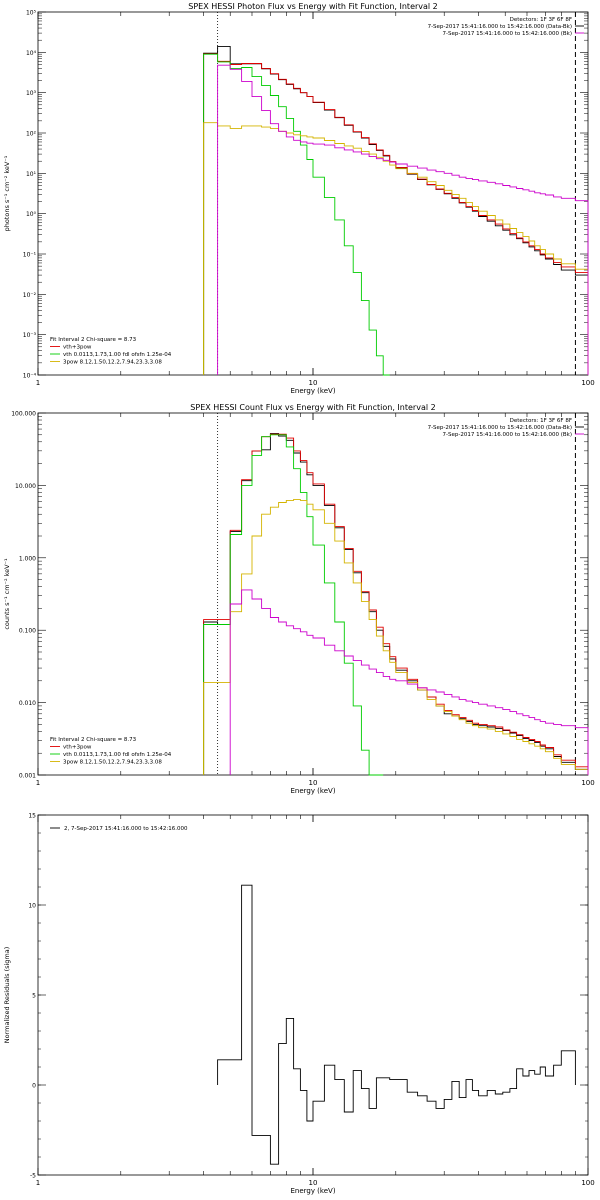  I want to click on y-tick-label: 10⁴, so click(31, 53).